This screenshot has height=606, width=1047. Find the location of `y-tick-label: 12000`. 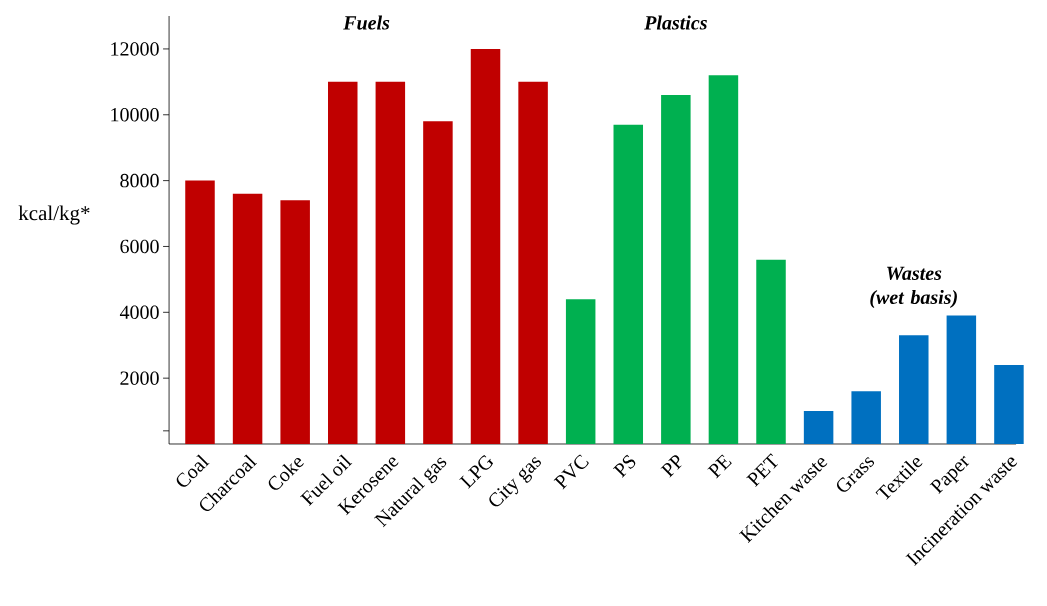

y-tick-label: 12000 is located at coordinates (135, 49).